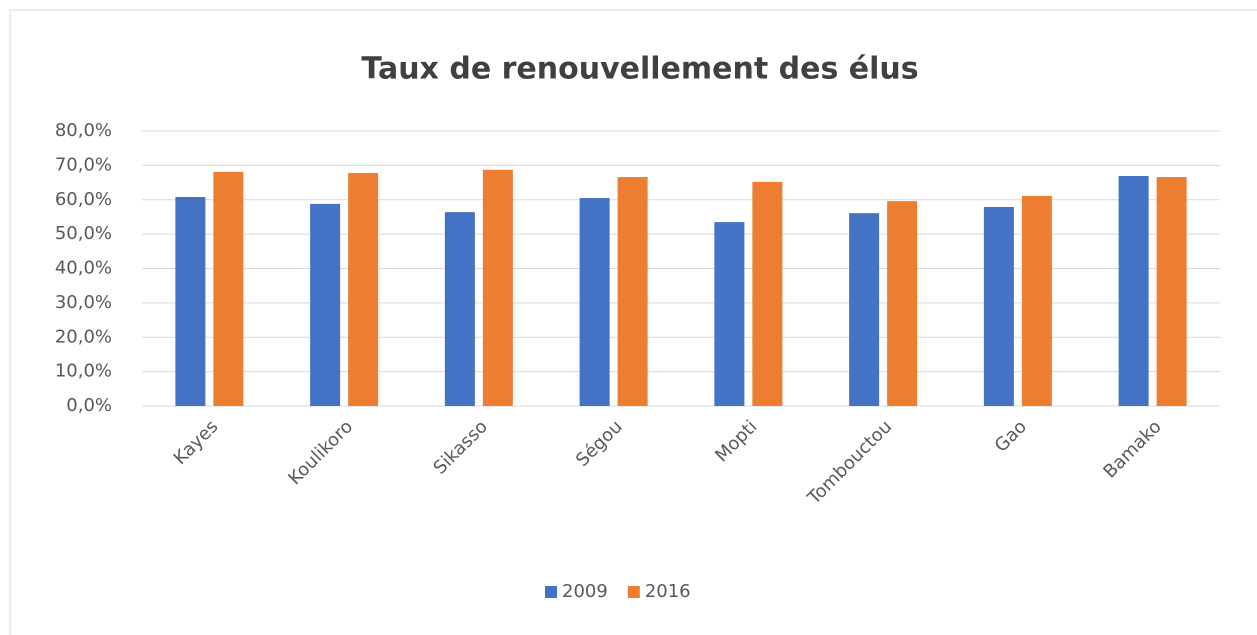 The height and width of the screenshot is (635, 1257). Describe the element at coordinates (83, 130) in the screenshot. I see `y-tick-label: 80,0%` at that location.